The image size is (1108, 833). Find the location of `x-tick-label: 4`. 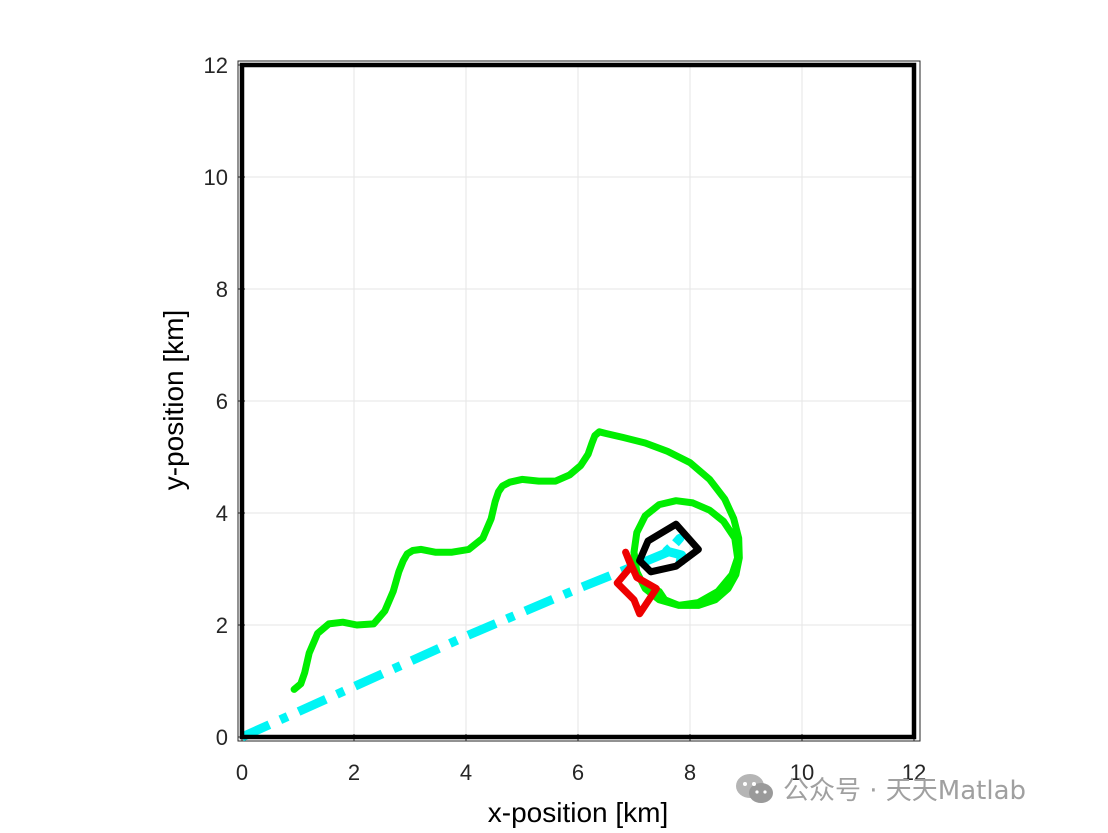

x-tick-label: 4 is located at coordinates (466, 772).